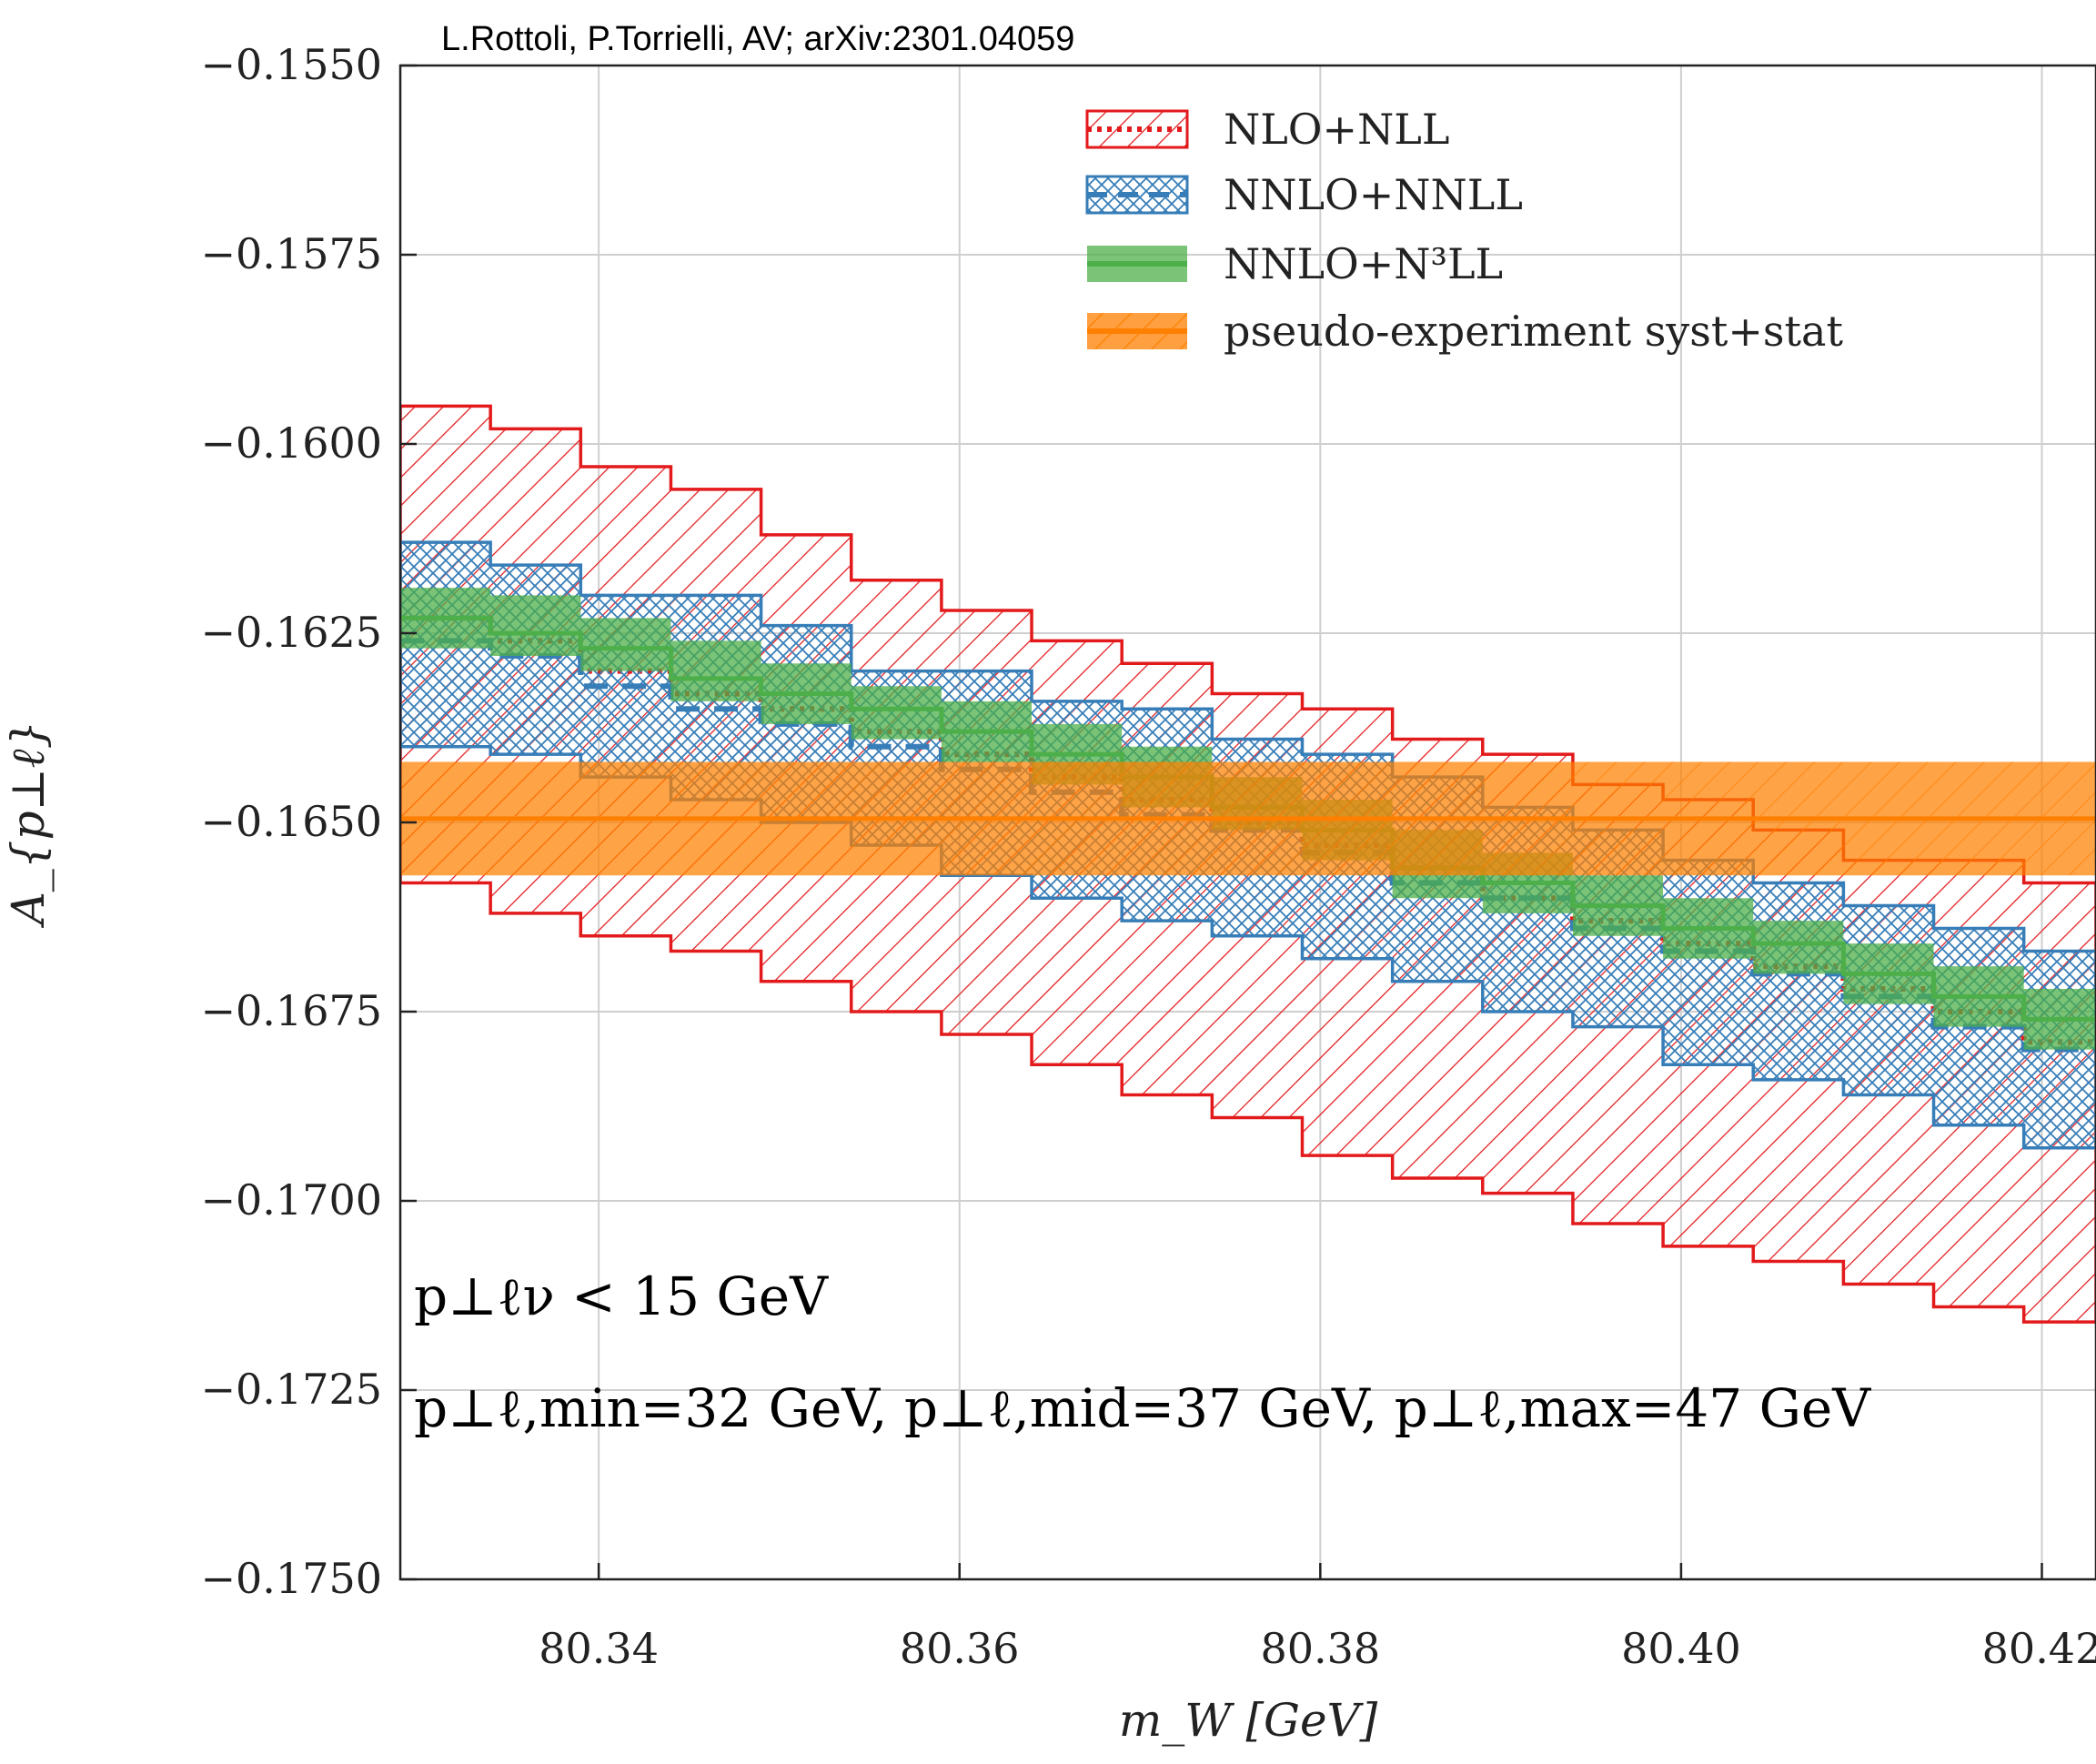  What do you see at coordinates (599, 1649) in the screenshot?
I see `x-tick-label: 80.34` at bounding box center [599, 1649].